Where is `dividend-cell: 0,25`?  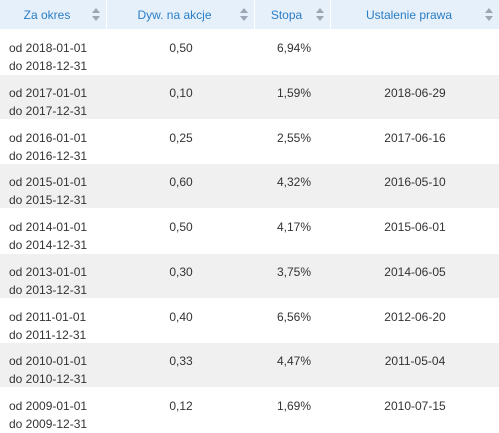
dividend-cell: 0,25 is located at coordinates (181, 137).